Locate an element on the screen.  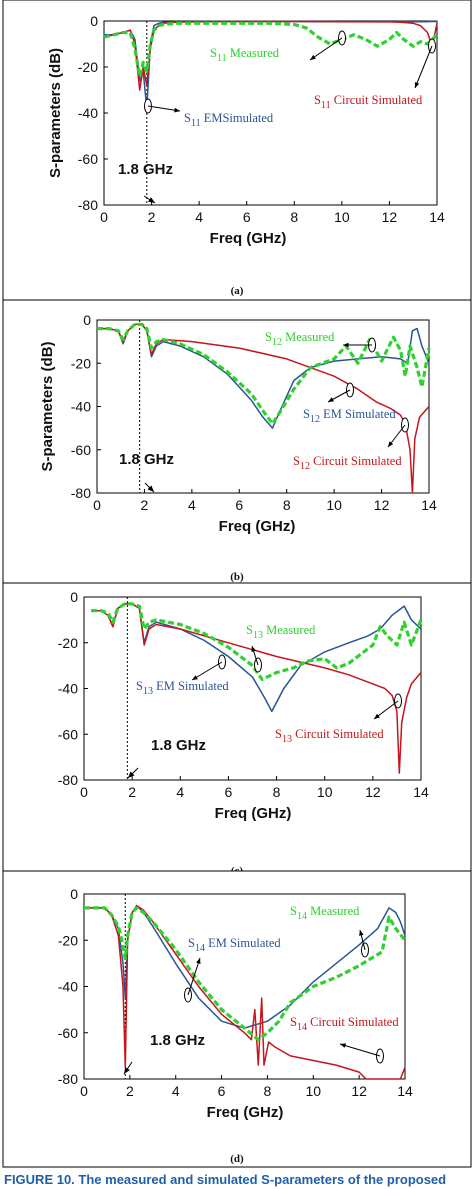
annotation-circuit-simulated: S13 Circuit Simulated is located at coordinates (329, 736).